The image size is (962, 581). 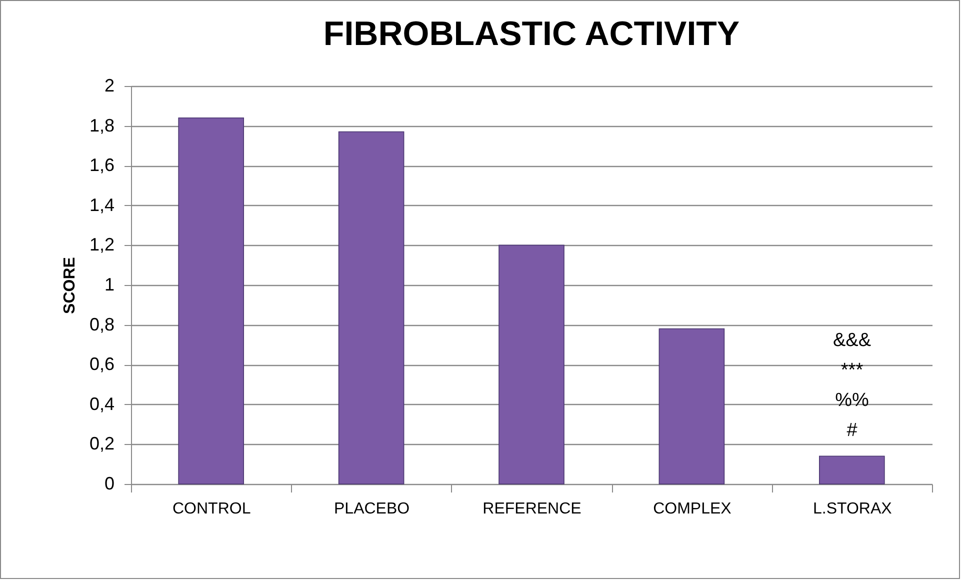 What do you see at coordinates (532, 509) in the screenshot?
I see `x-tick-label: REFERENCE` at bounding box center [532, 509].